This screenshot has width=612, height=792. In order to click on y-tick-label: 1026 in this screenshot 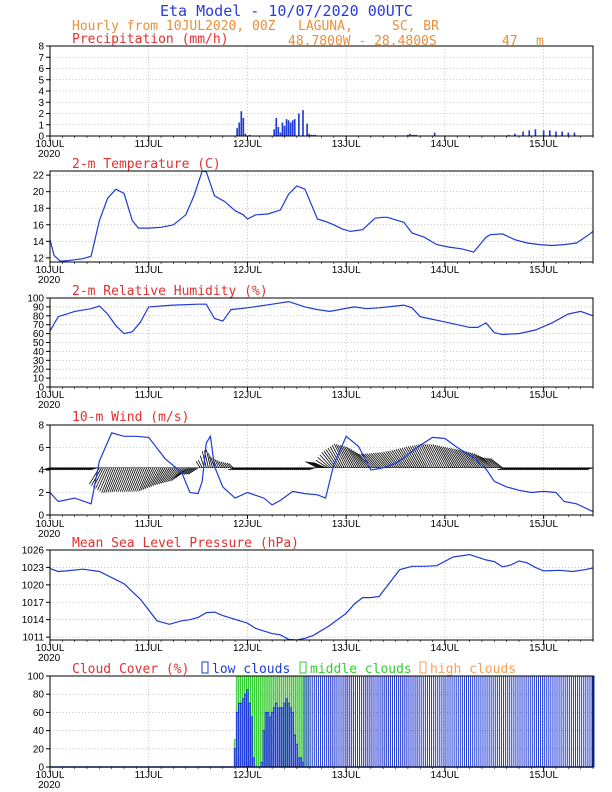, I will do `click(33, 551)`.